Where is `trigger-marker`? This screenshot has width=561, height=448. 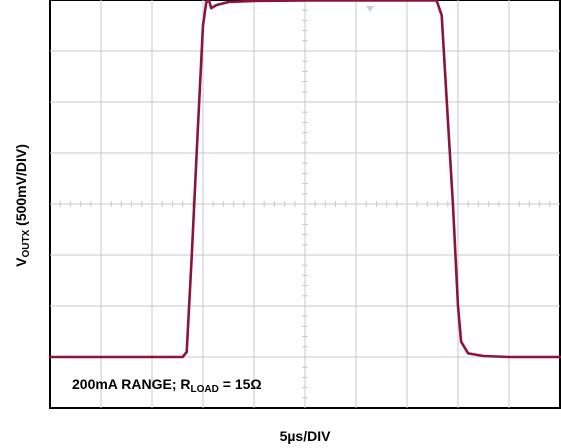 trigger-marker is located at coordinates (370, 9).